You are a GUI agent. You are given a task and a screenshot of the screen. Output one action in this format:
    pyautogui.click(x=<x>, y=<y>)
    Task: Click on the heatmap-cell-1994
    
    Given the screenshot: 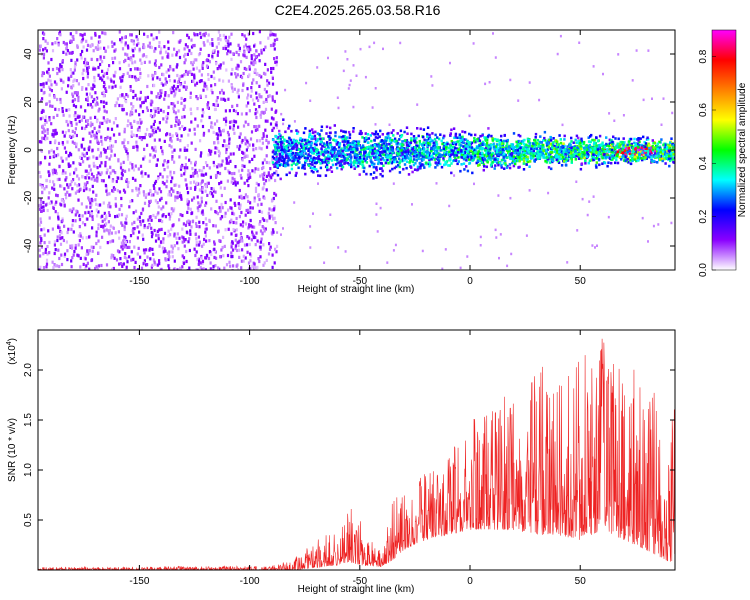 What is the action you would take?
    pyautogui.click(x=227, y=181)
    